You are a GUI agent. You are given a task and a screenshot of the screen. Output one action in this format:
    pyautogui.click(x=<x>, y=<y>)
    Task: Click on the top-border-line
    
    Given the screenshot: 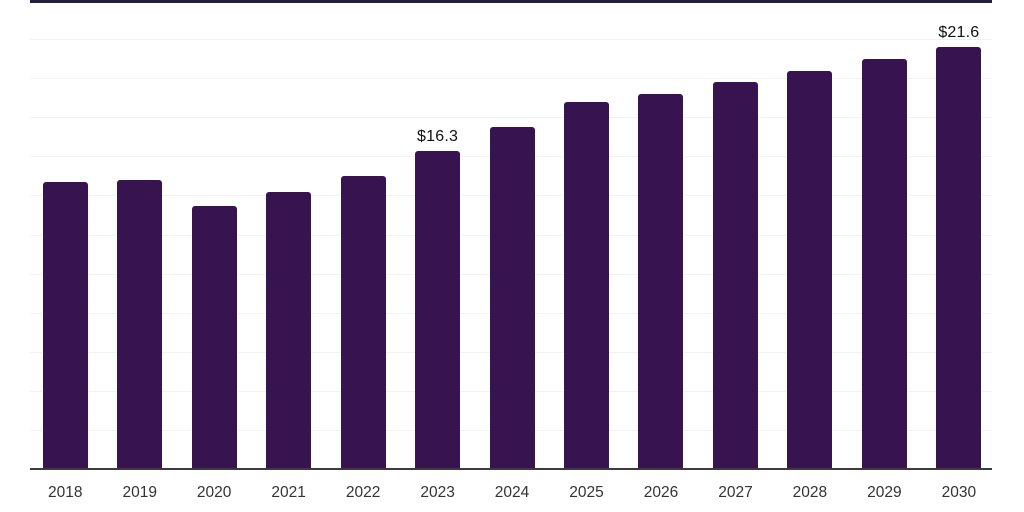 What is the action you would take?
    pyautogui.click(x=511, y=1)
    